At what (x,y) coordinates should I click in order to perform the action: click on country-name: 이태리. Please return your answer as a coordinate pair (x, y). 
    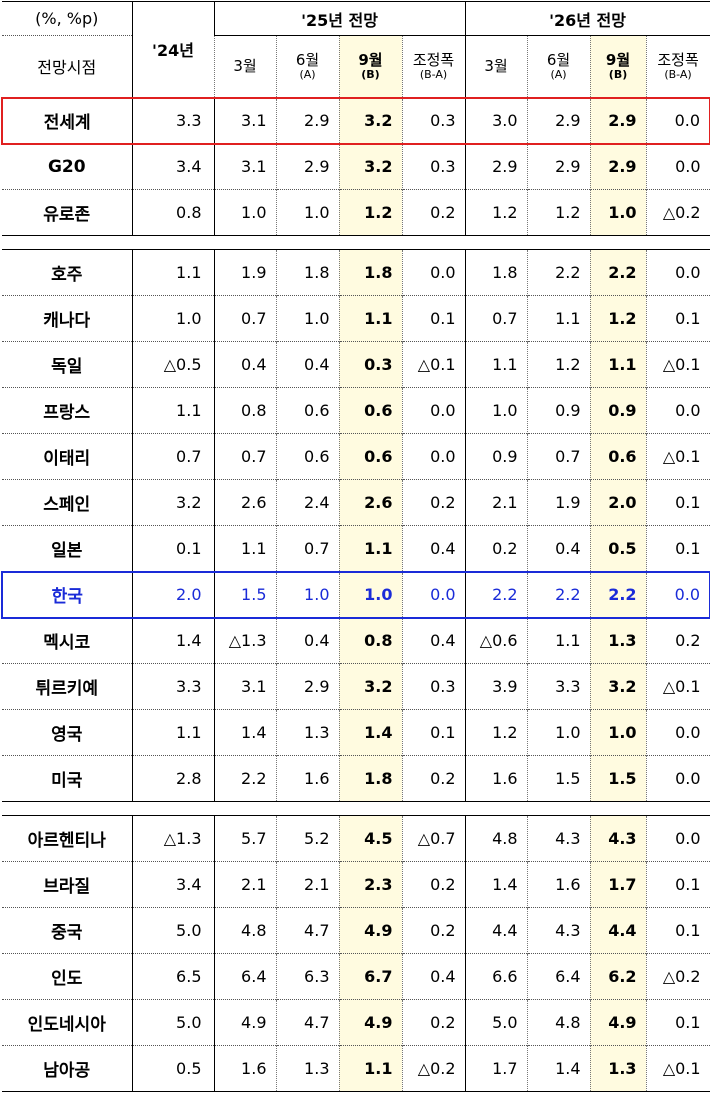
    Looking at the image, I should click on (67, 456).